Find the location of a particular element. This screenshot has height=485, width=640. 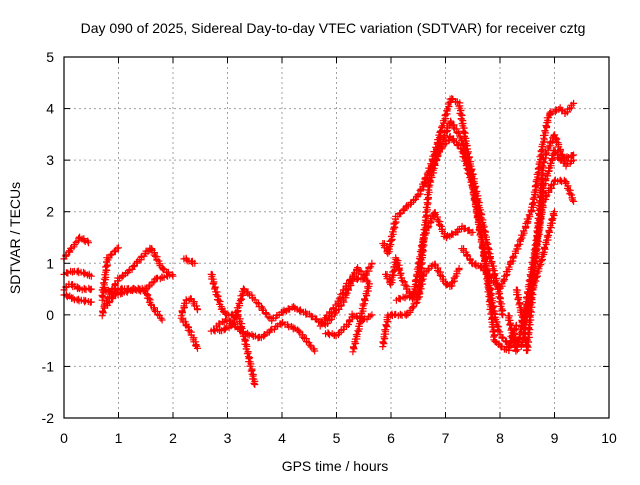

y-tick-label: 4 is located at coordinates (50, 109).